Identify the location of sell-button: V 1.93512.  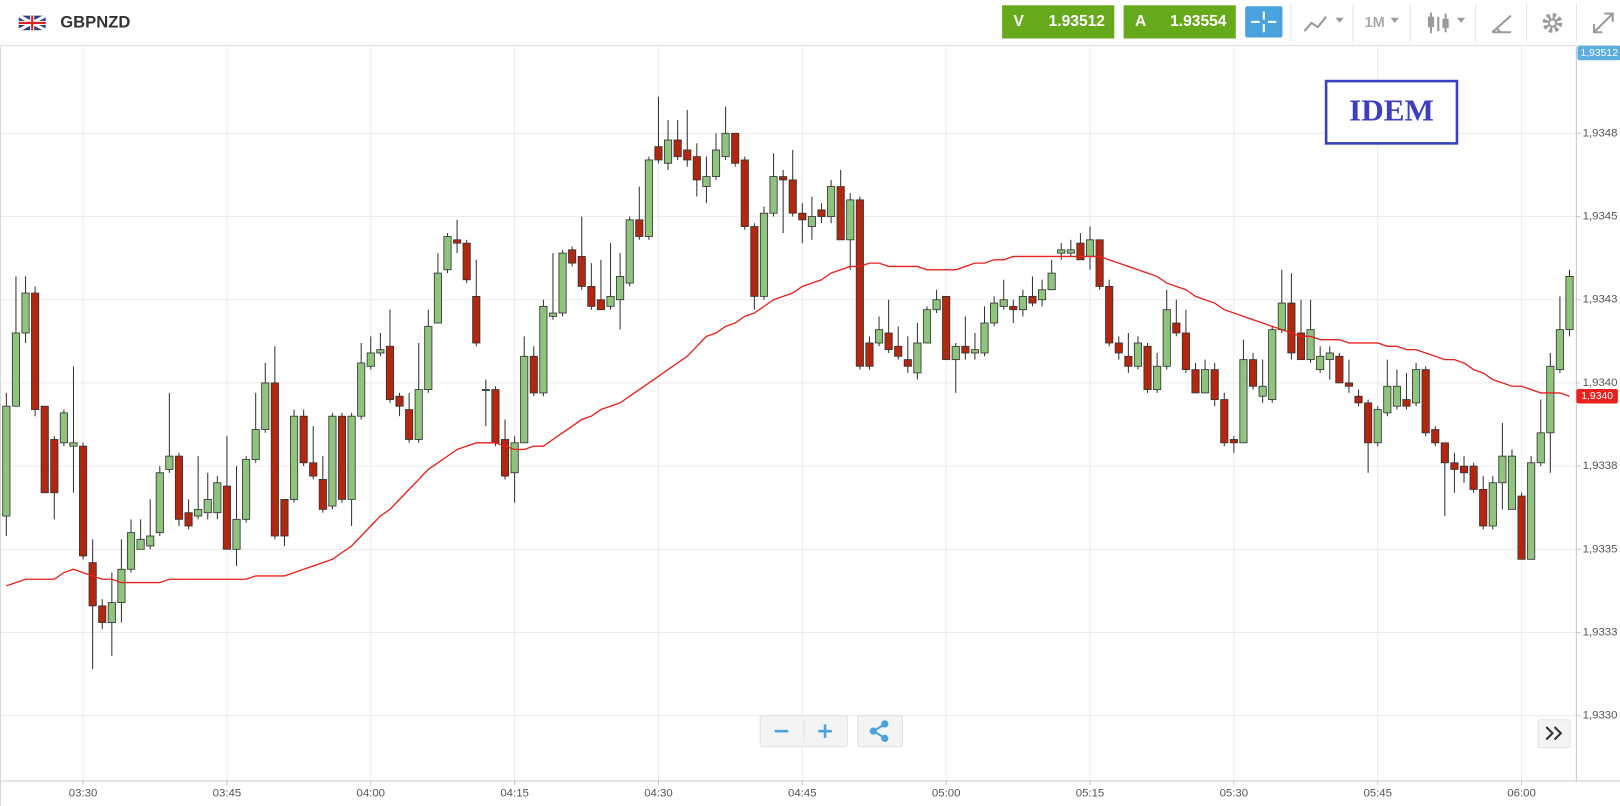
(1058, 22).